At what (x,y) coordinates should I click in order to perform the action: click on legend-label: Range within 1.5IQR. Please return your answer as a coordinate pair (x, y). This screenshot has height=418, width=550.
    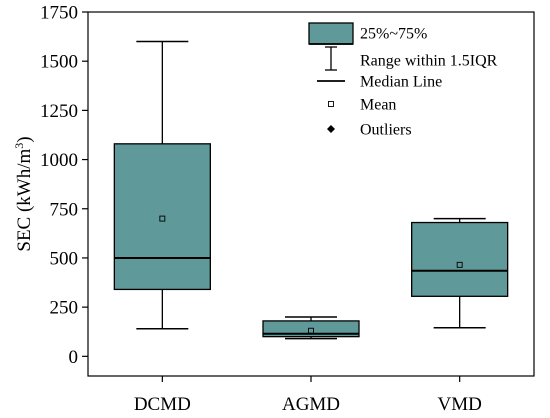
    Looking at the image, I should click on (429, 61).